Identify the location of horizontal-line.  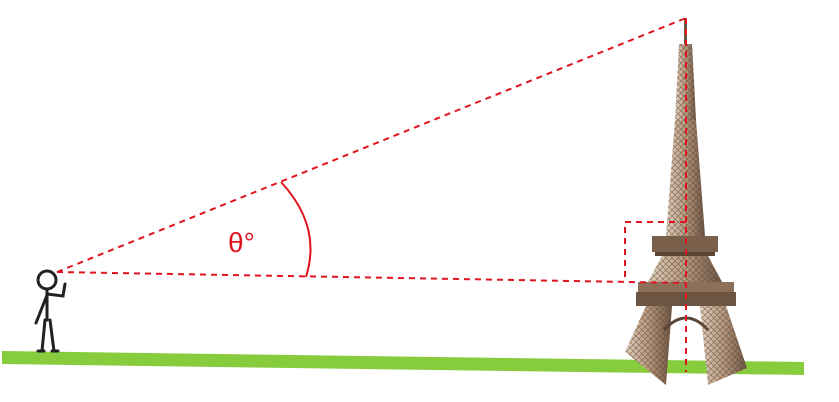
(371, 277).